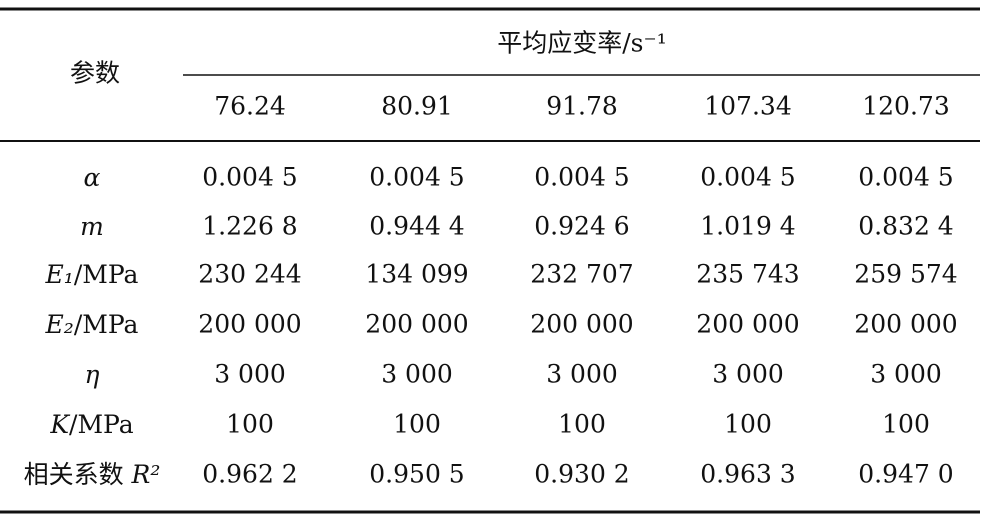 This screenshot has height=528, width=992. Describe the element at coordinates (581, 226) in the screenshot. I see `cell: 0.924 6` at that location.